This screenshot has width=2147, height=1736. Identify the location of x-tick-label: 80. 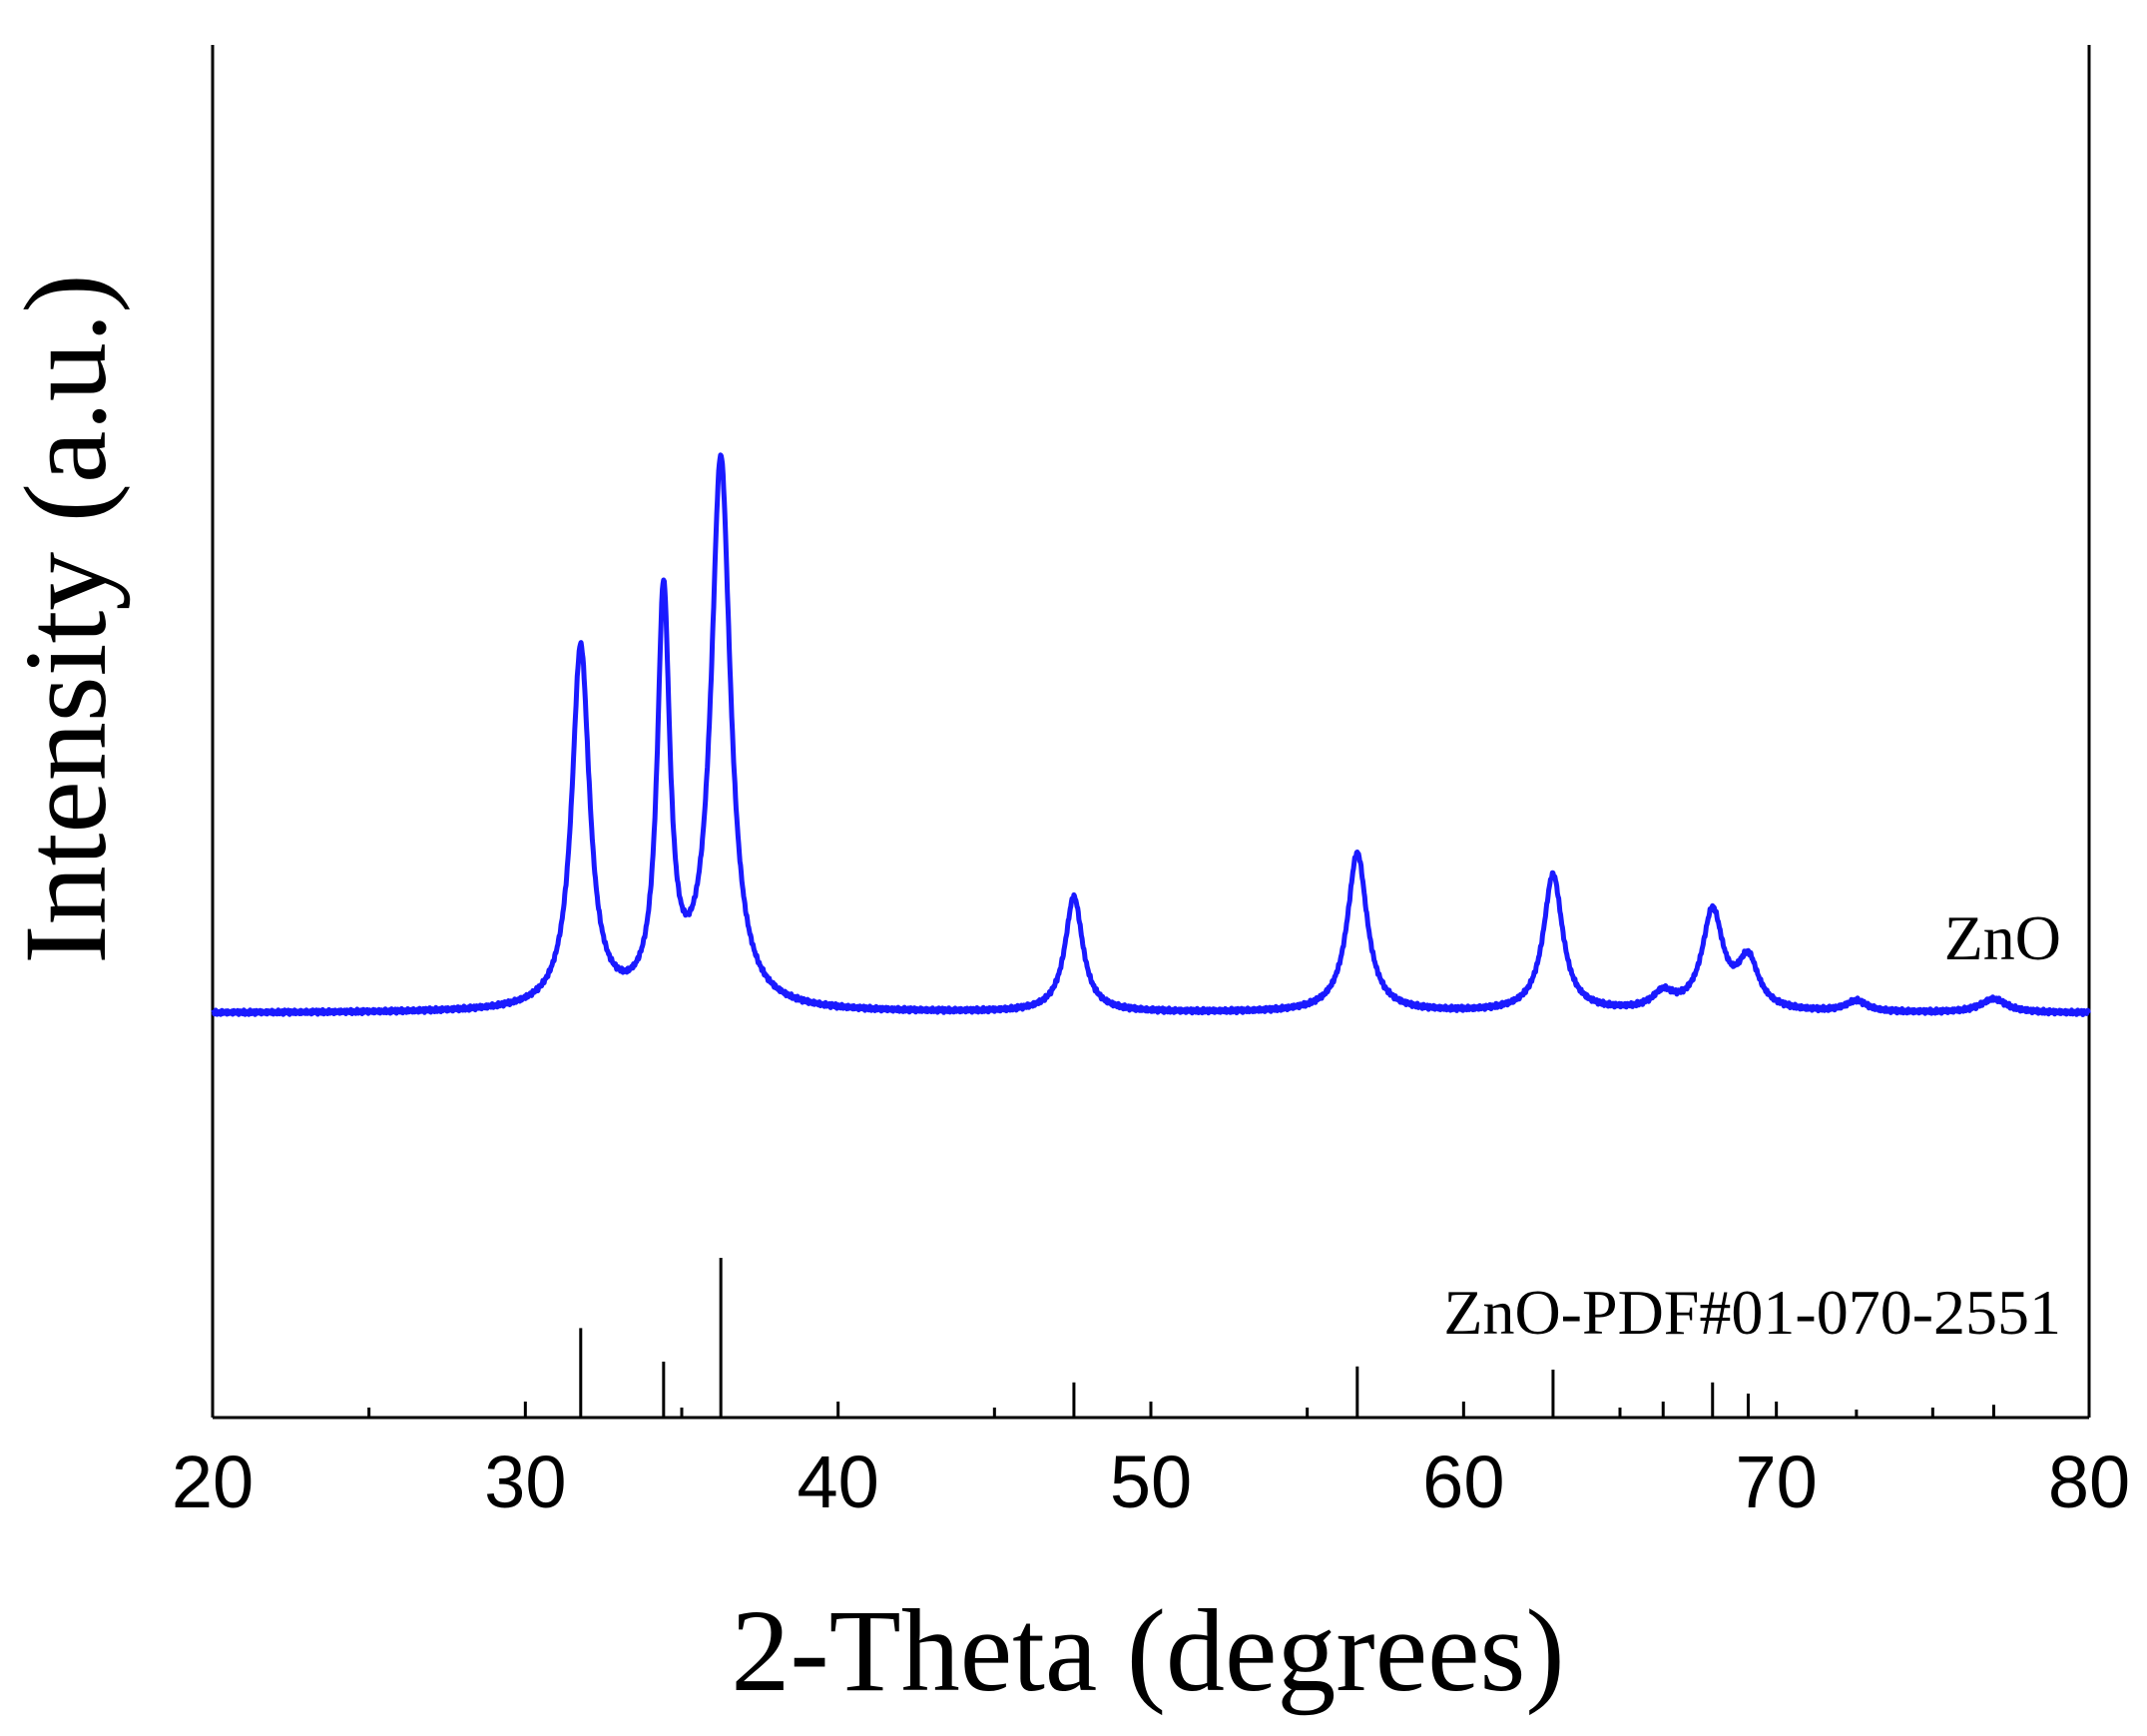
(2089, 1482).